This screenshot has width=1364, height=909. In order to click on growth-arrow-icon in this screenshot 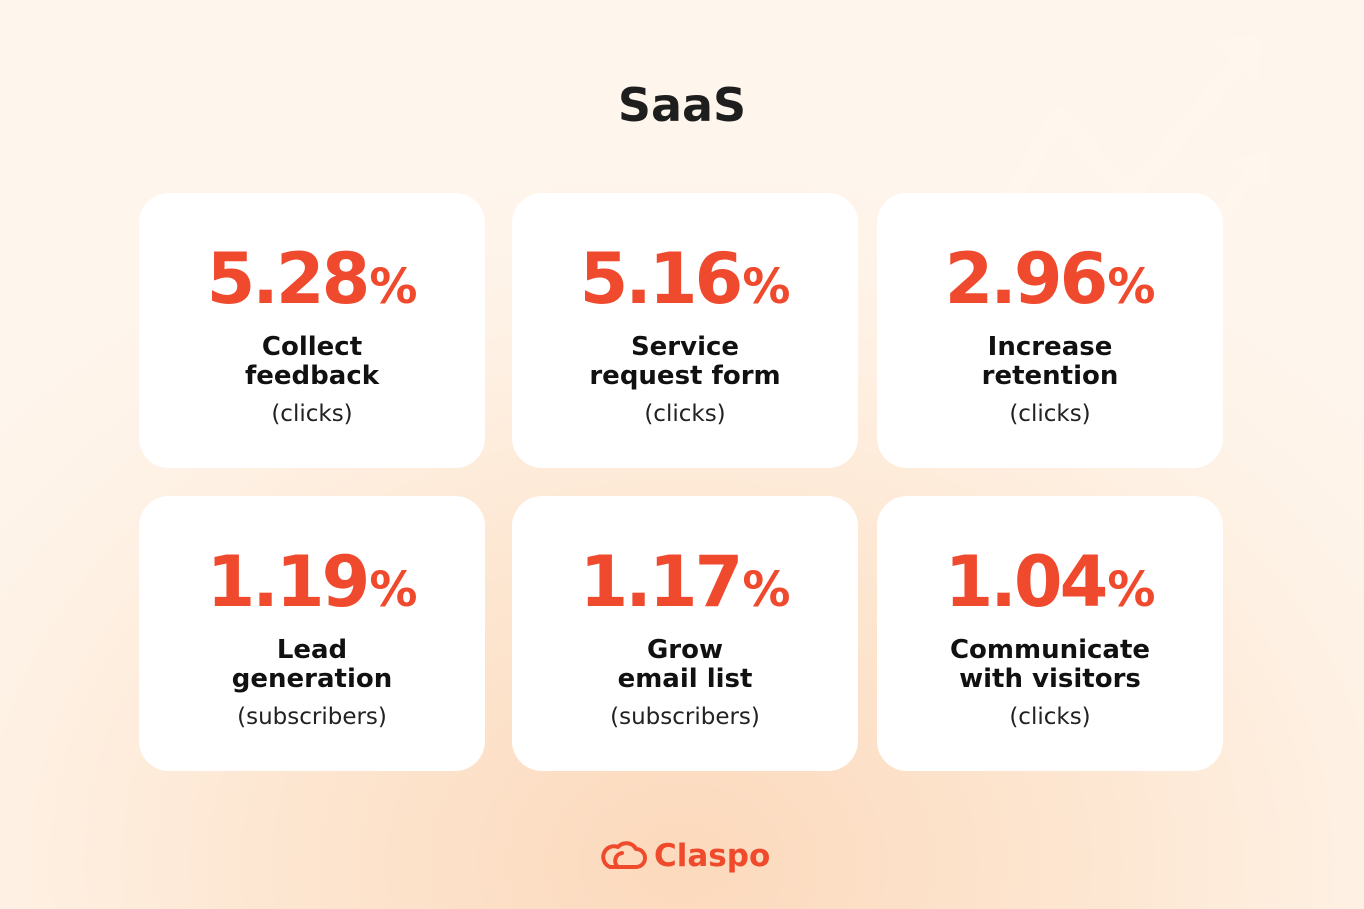, I will do `click(1135, 125)`.